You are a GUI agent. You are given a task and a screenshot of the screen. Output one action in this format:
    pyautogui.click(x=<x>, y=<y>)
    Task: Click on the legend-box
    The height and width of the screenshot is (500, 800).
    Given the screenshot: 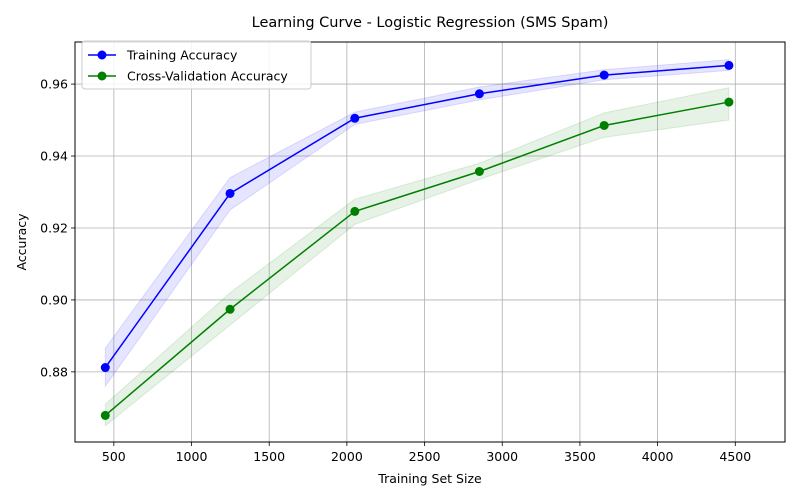 What is the action you would take?
    pyautogui.click(x=196, y=65)
    